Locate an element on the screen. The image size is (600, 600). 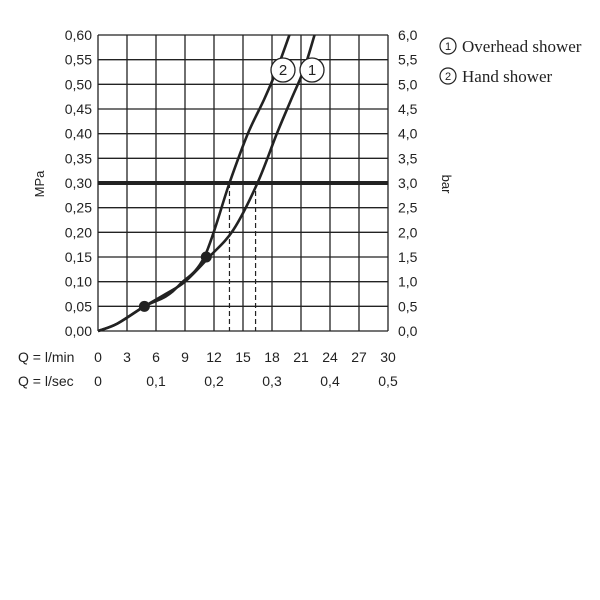
legend-item-hand: 2 Hand shower is located at coordinates (496, 76).